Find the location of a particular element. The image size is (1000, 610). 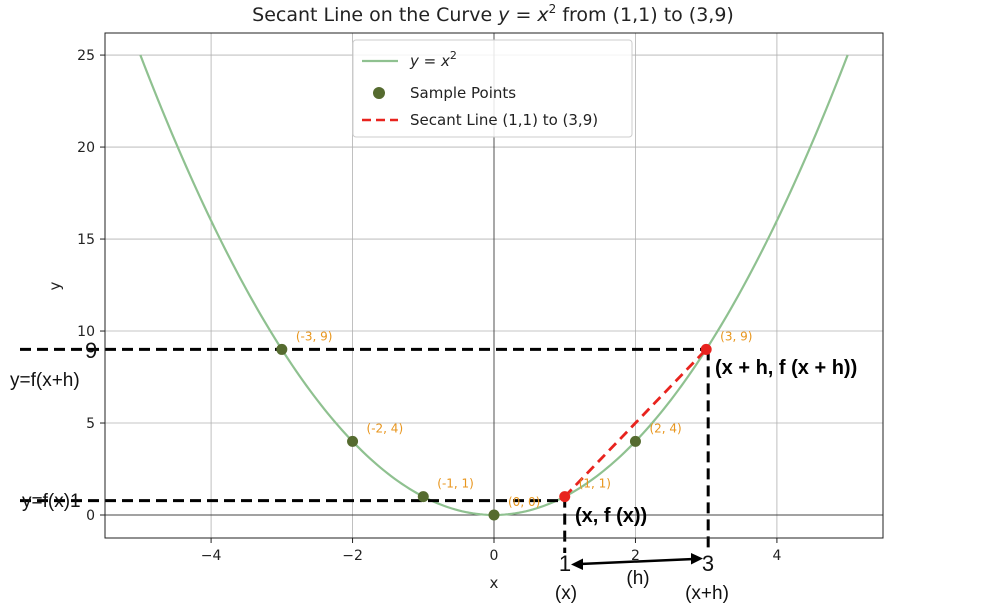

y-tick-label: 0 is located at coordinates (90, 516).